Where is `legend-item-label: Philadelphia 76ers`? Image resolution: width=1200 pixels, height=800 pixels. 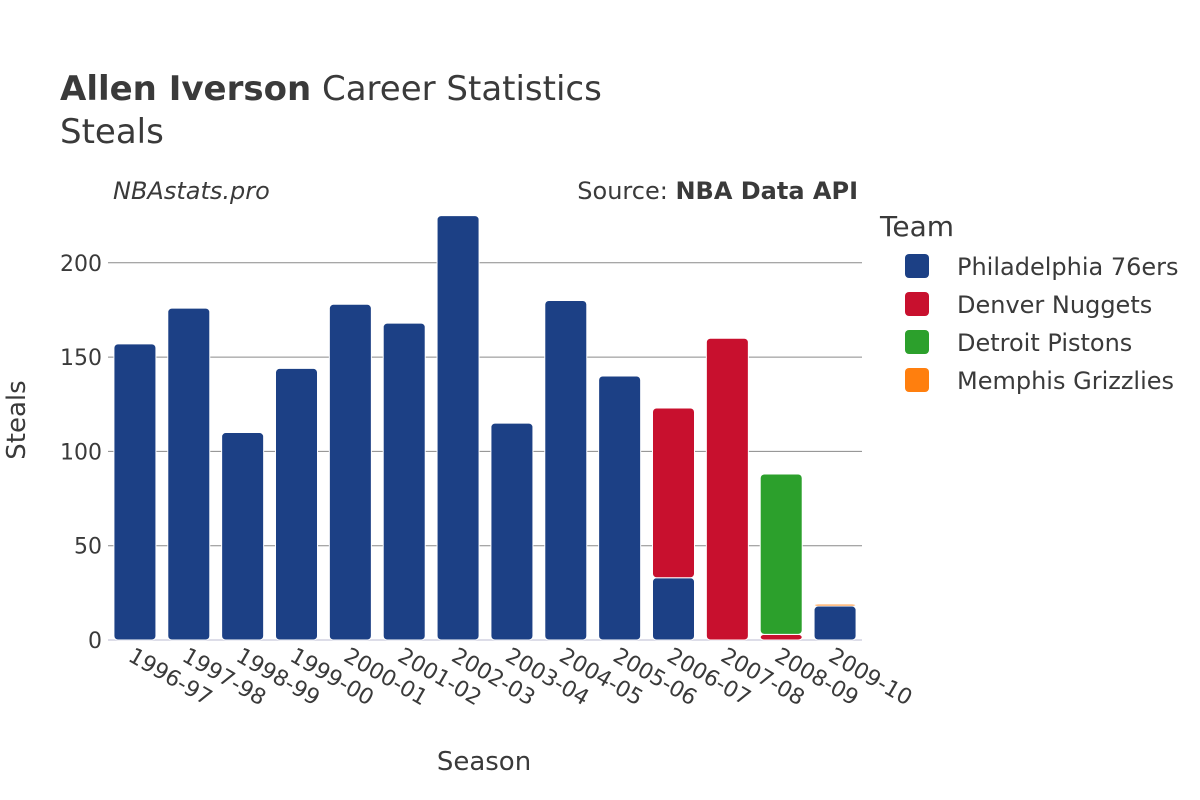 legend-item-label: Philadelphia 76ers is located at coordinates (1068, 267).